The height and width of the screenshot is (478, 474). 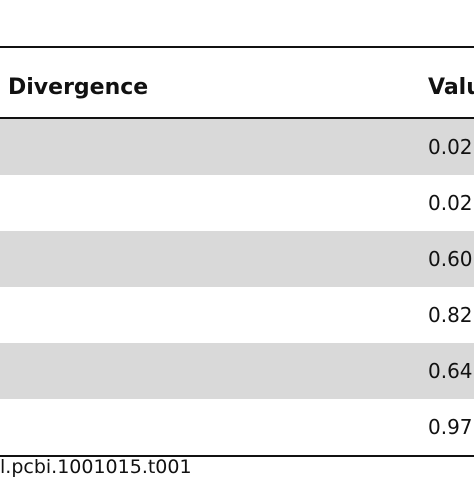 What do you see at coordinates (237, 259) in the screenshot?
I see `table-row: 0.60` at bounding box center [237, 259].